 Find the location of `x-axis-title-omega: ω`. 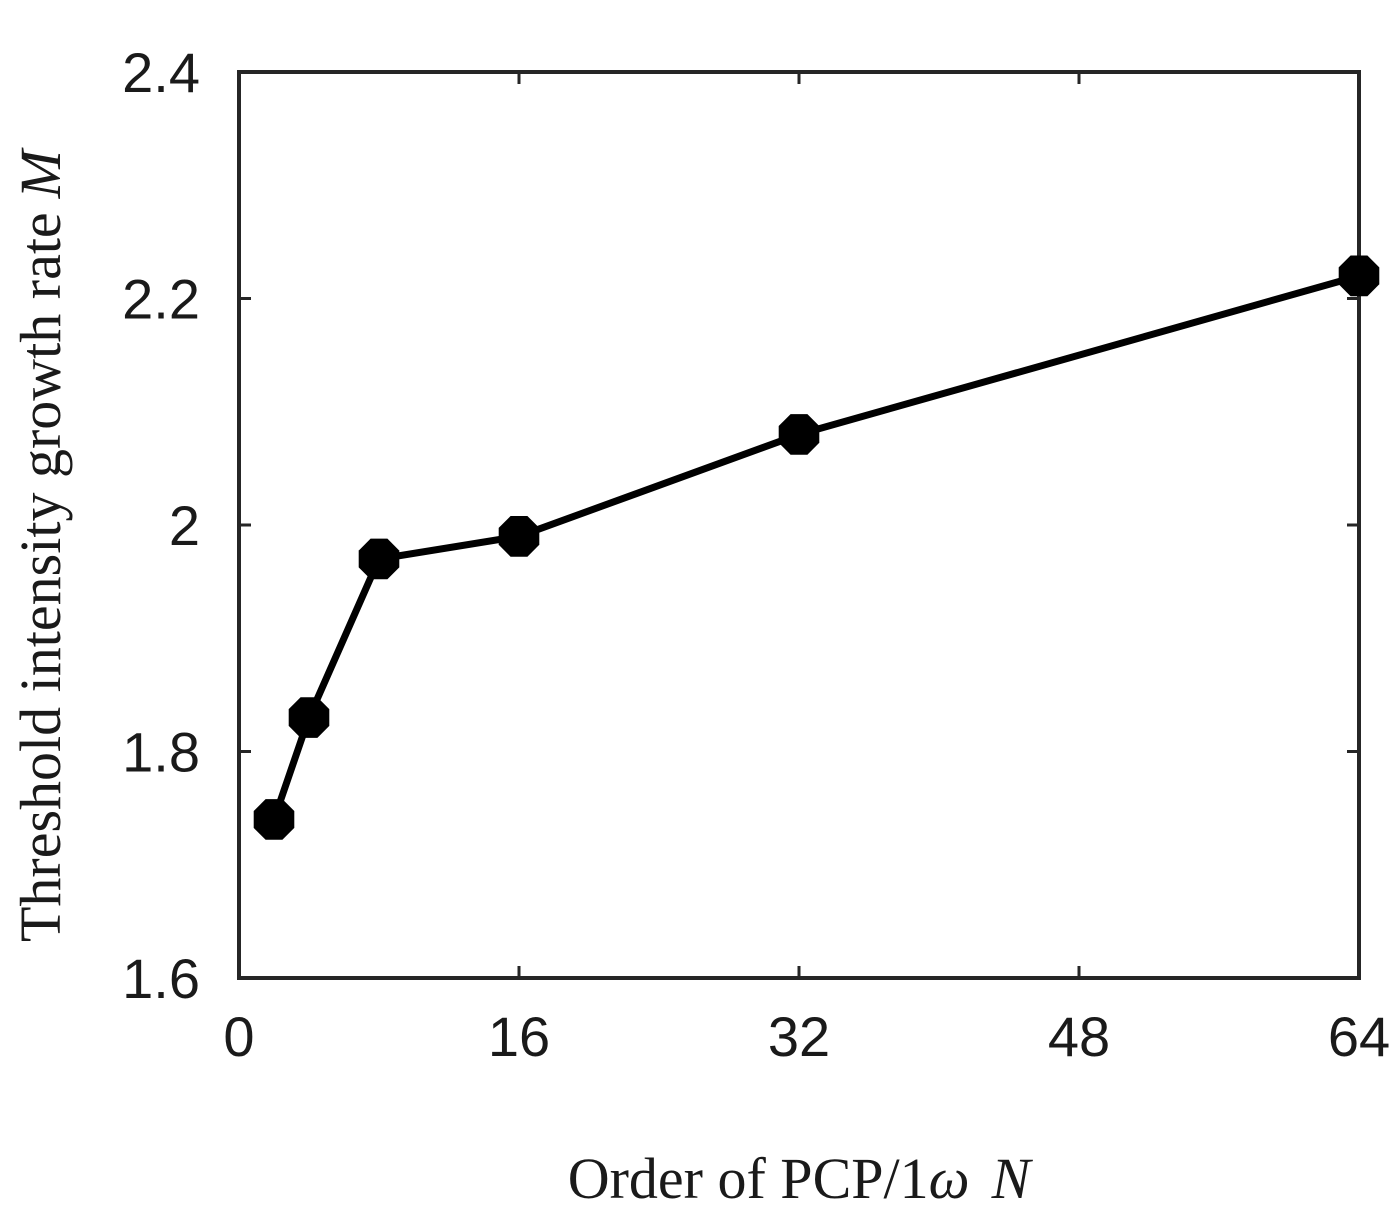

x-axis-title-omega: ω is located at coordinates (949, 1178).